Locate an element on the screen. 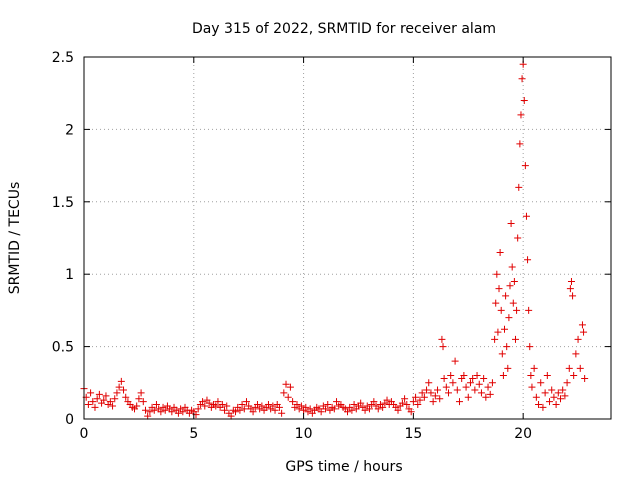  x-tick-label: 20 is located at coordinates (523, 434).